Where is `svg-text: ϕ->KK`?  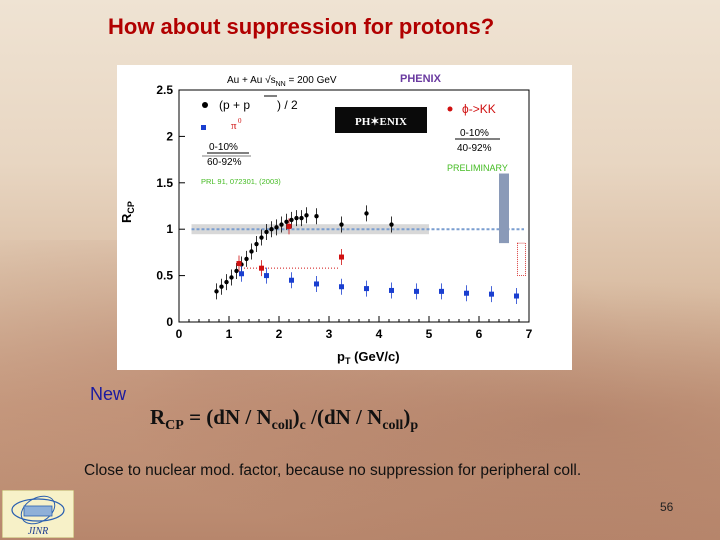 svg-text: ϕ->KK is located at coordinates (479, 109).